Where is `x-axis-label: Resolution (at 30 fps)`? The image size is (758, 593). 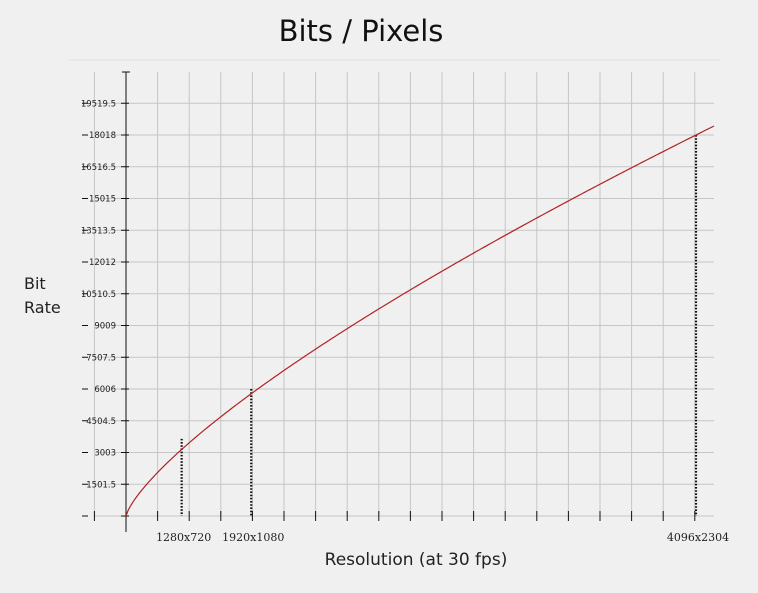 x-axis-label: Resolution (at 30 fps) is located at coordinates (416, 560).